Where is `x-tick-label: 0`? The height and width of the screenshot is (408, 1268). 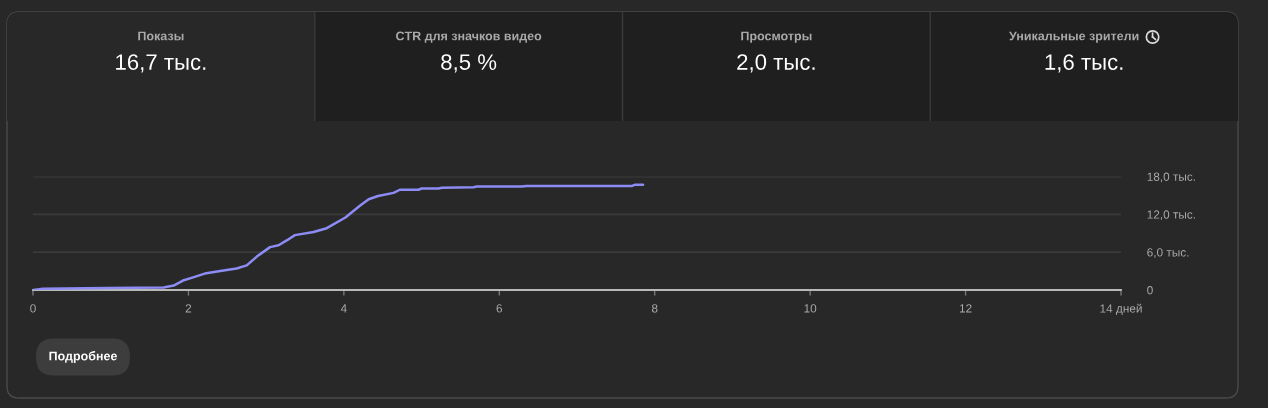 x-tick-label: 0 is located at coordinates (33, 308).